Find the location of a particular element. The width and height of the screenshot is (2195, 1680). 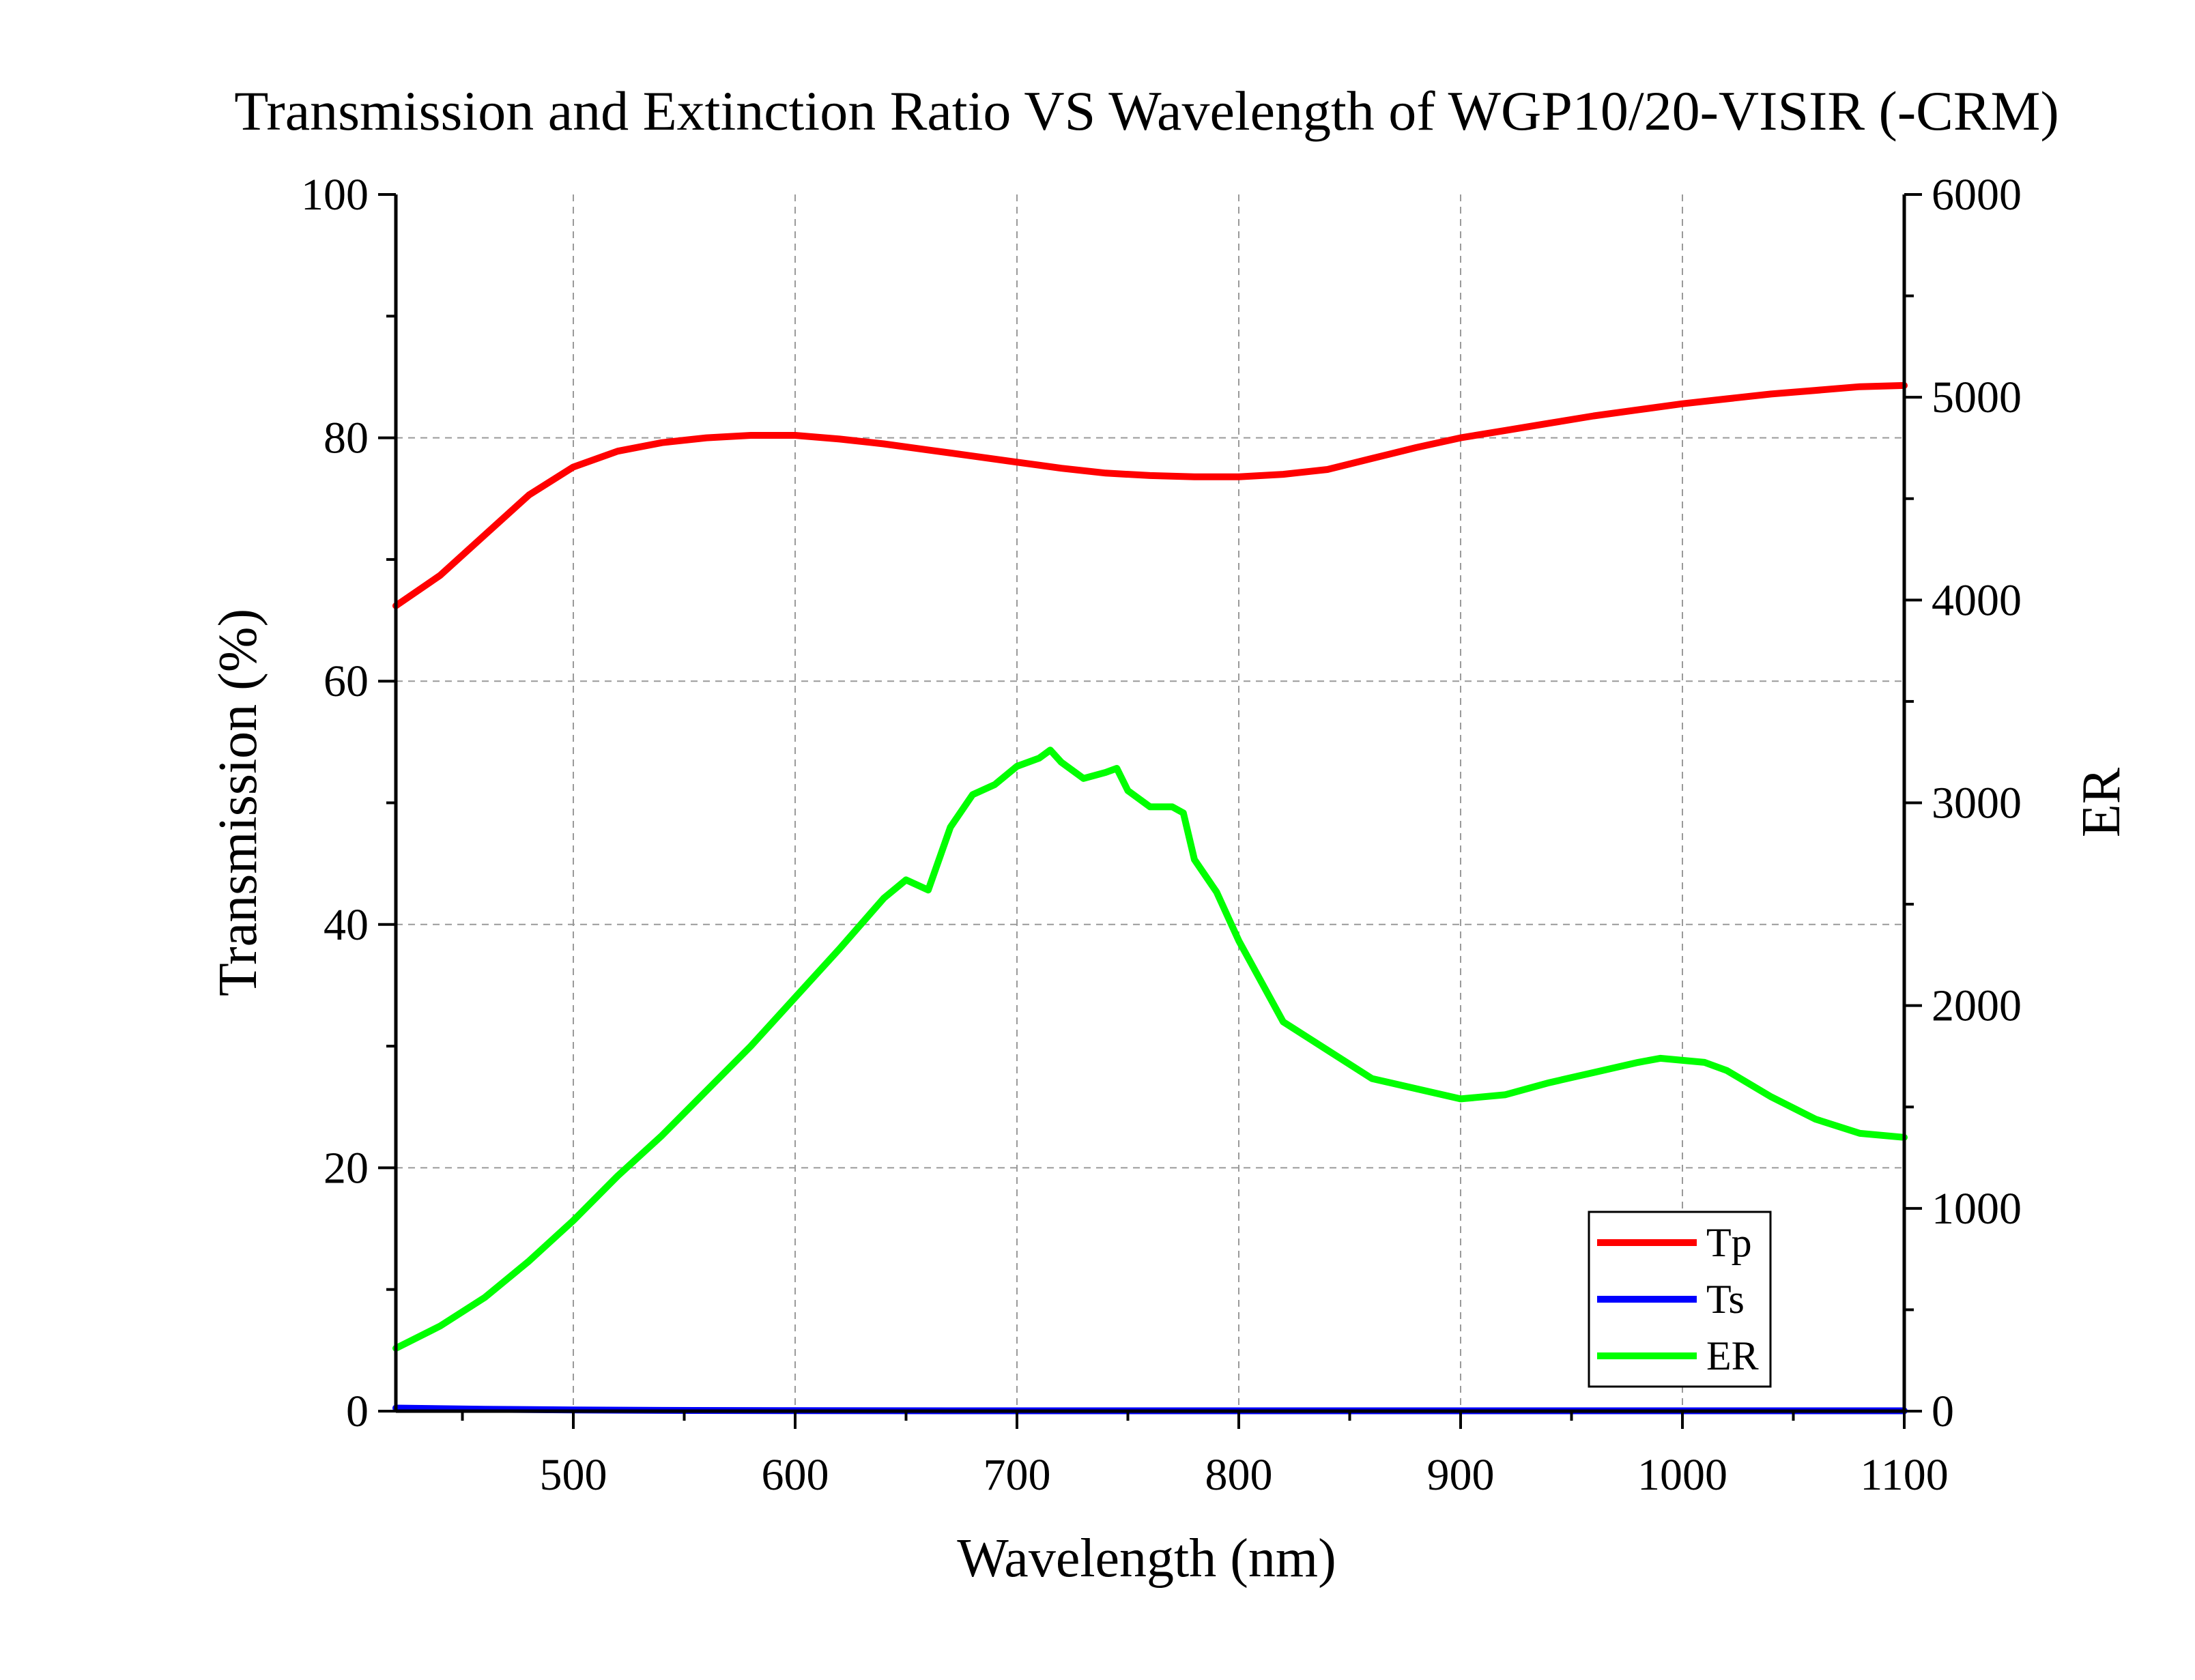

y2-tick-label: 5000 is located at coordinates (1977, 397).